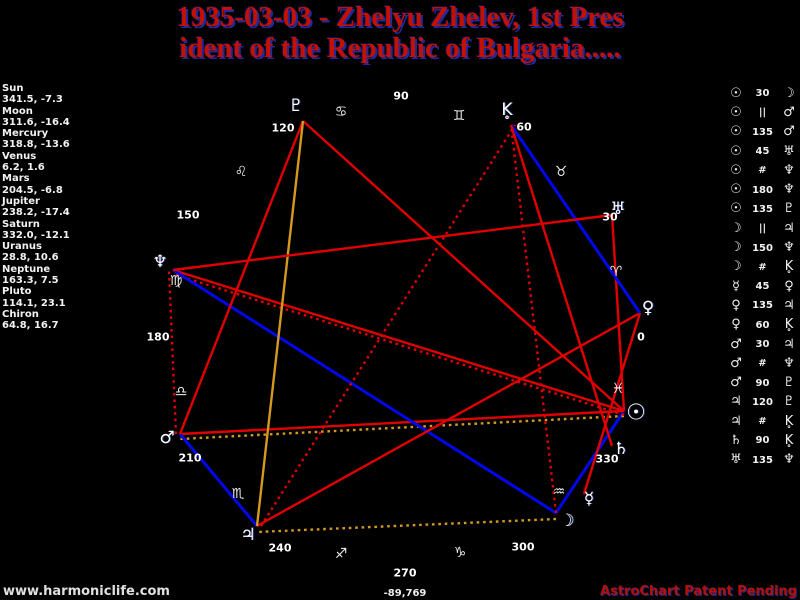  I want to click on zodiac-cancer-icon: ♋, so click(341, 112).